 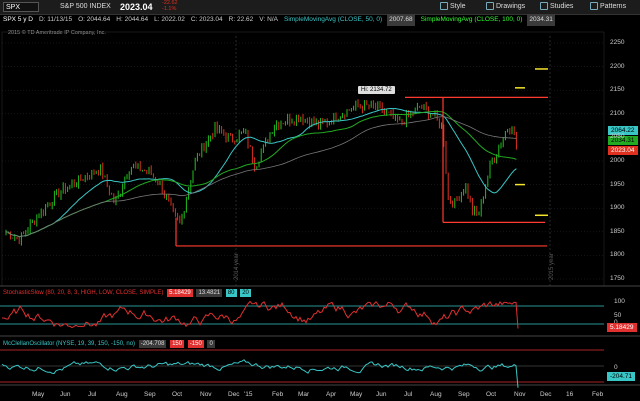 I want to click on sma50-value: 2007.68, so click(x=401, y=20).